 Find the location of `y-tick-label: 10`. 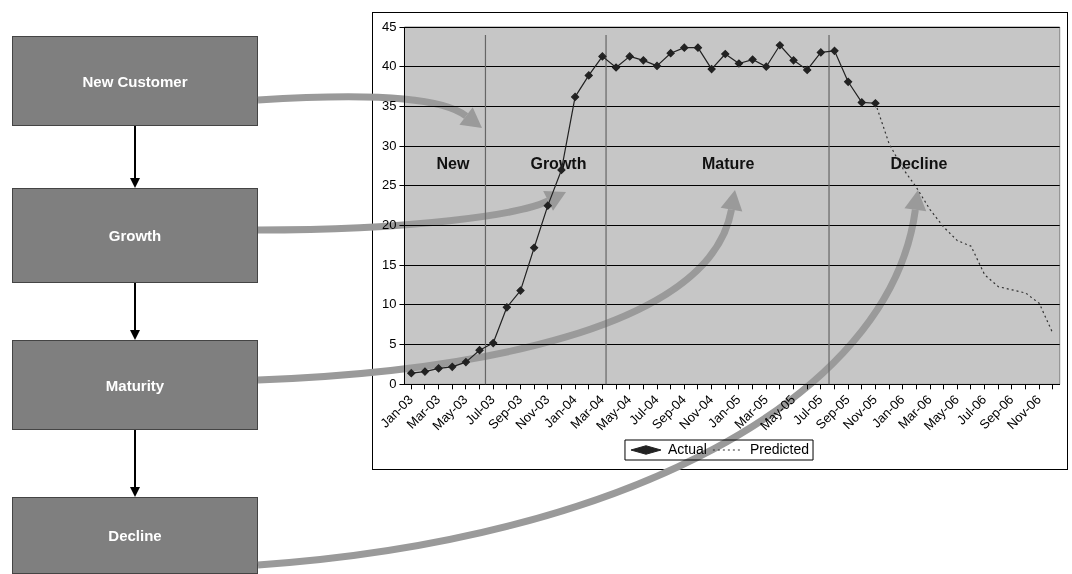

y-tick-label: 10 is located at coordinates (389, 304).